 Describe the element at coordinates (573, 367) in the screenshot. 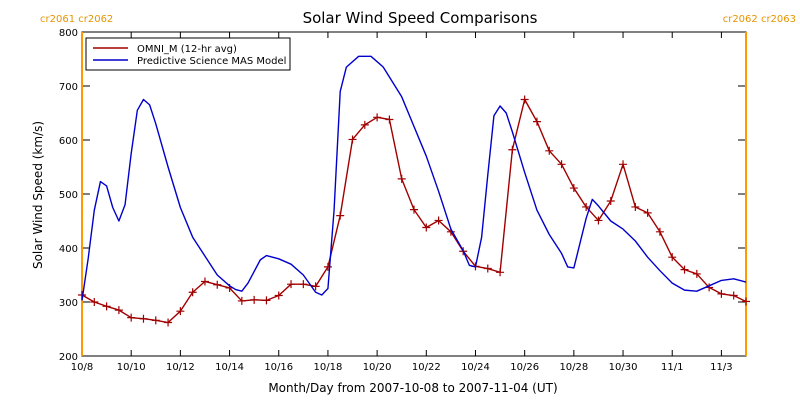

I see `x-tick-label: 10/28` at that location.